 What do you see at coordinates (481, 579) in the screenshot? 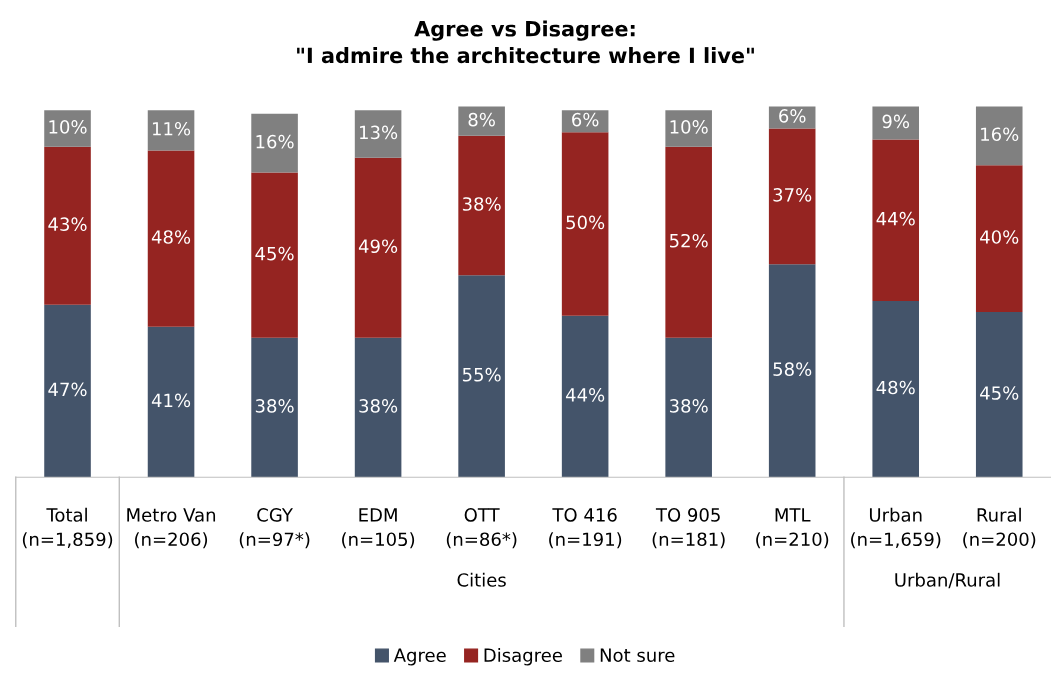
I see `text: Cities` at bounding box center [481, 579].